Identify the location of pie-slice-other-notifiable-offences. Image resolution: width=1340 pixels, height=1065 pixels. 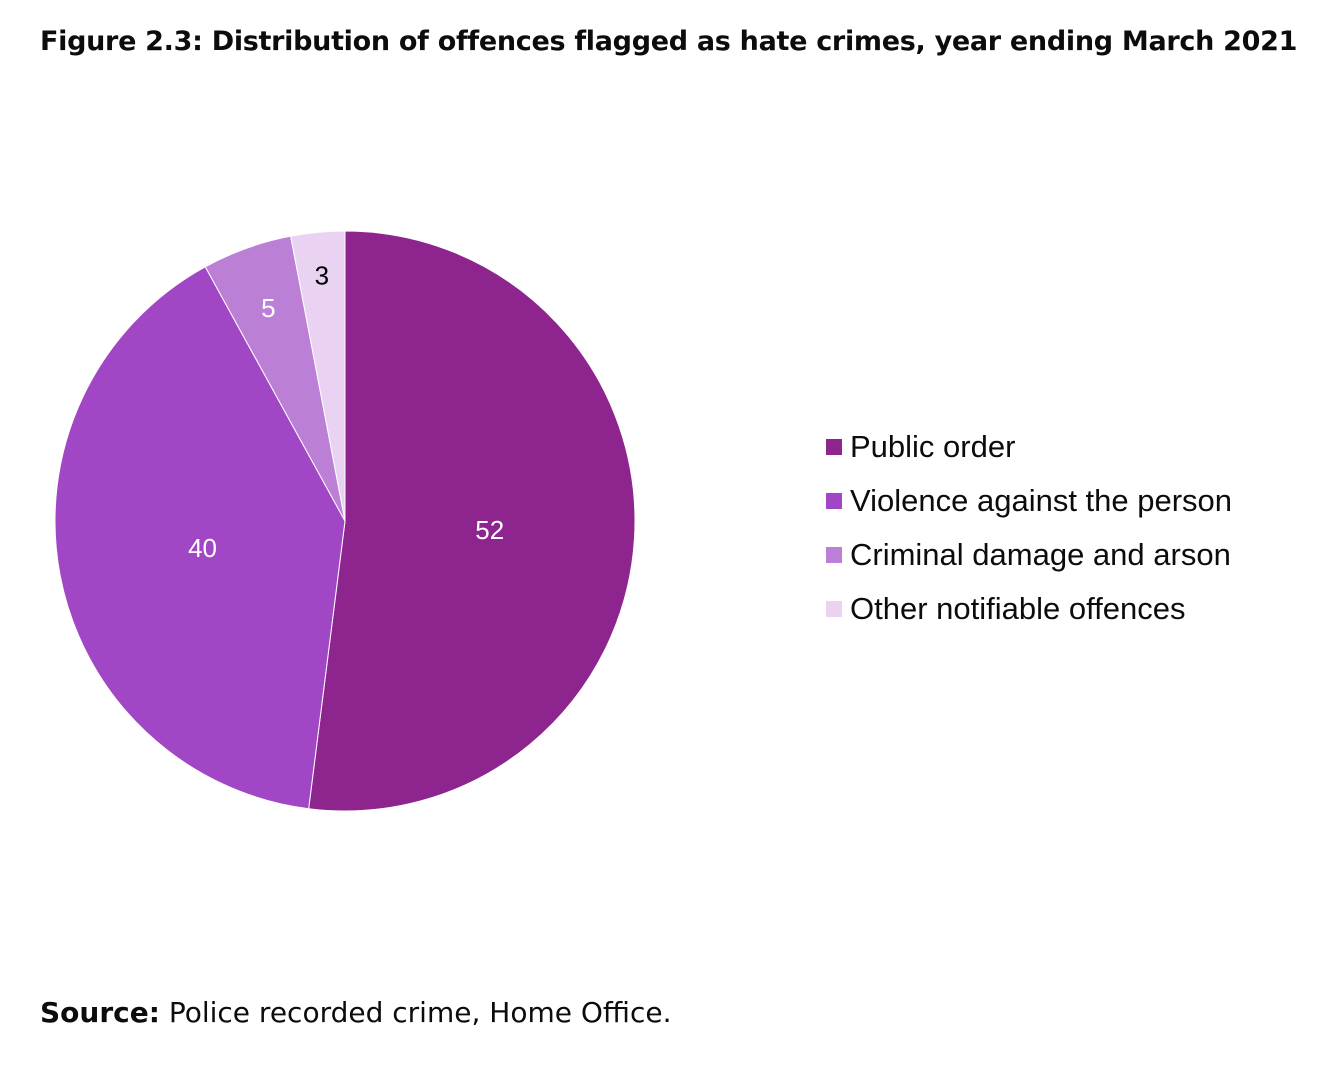
(318, 376).